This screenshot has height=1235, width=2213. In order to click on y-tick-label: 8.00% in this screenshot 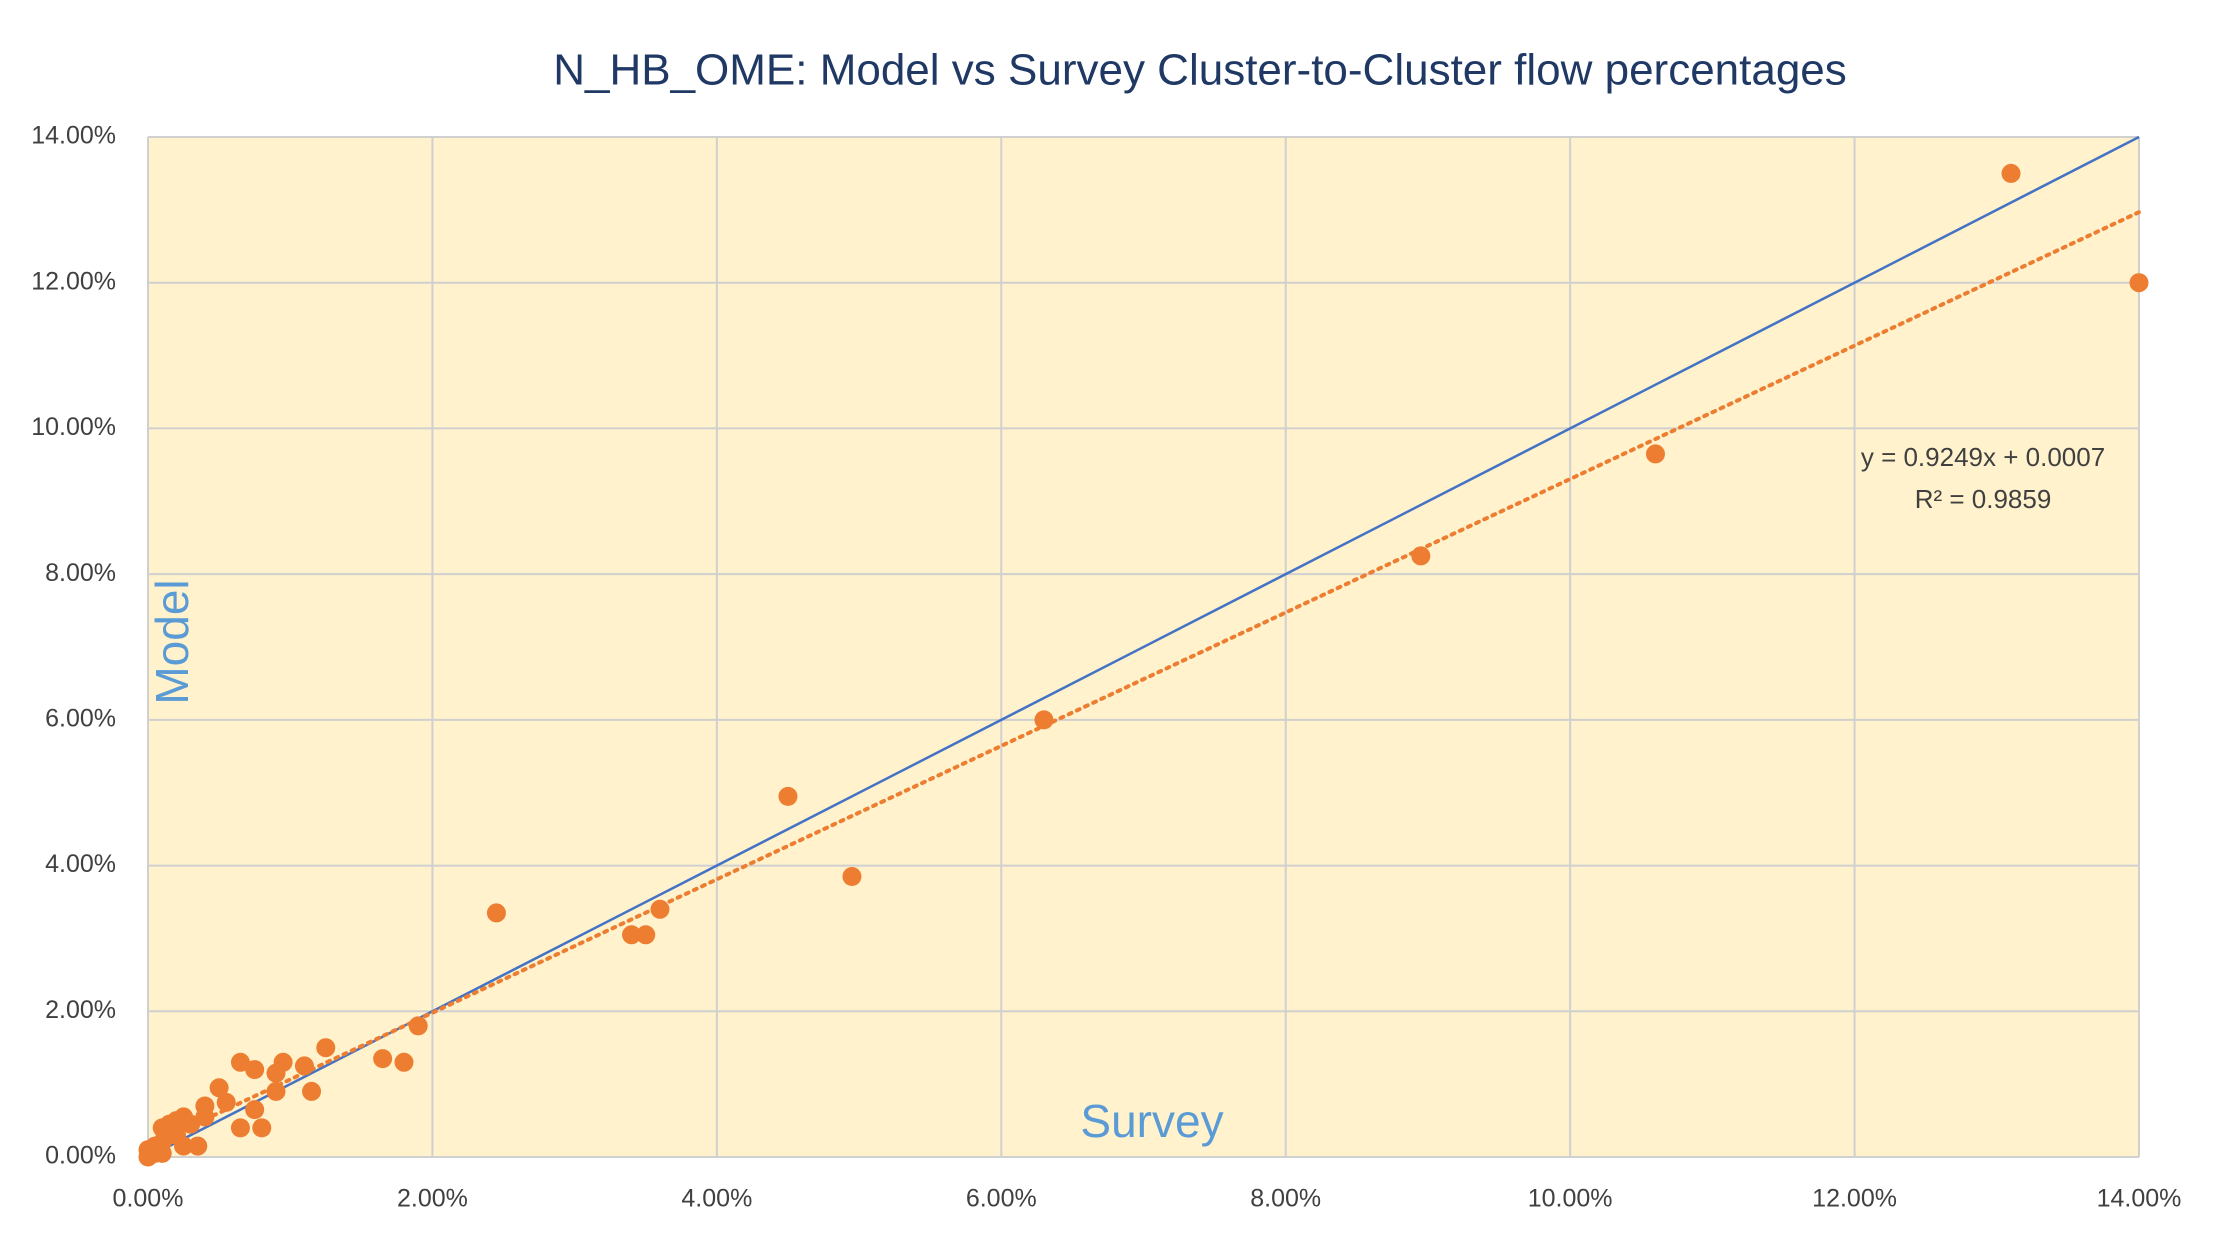, I will do `click(80, 573)`.